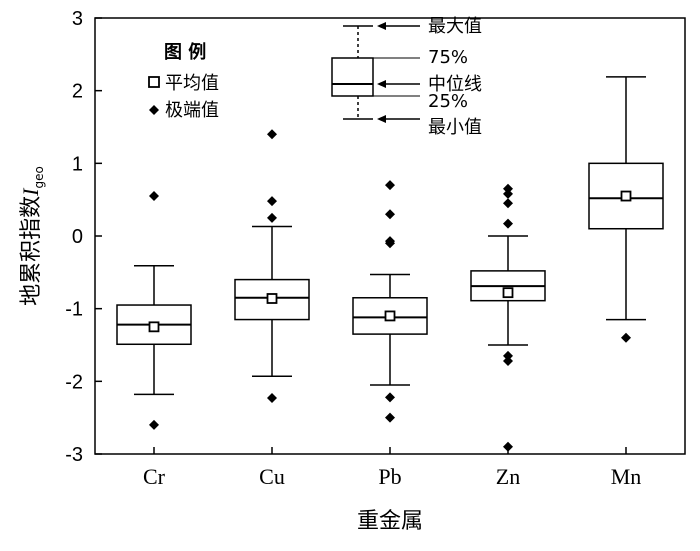 This screenshot has width=700, height=551. I want to click on y-tick-label: 2, so click(77, 92).